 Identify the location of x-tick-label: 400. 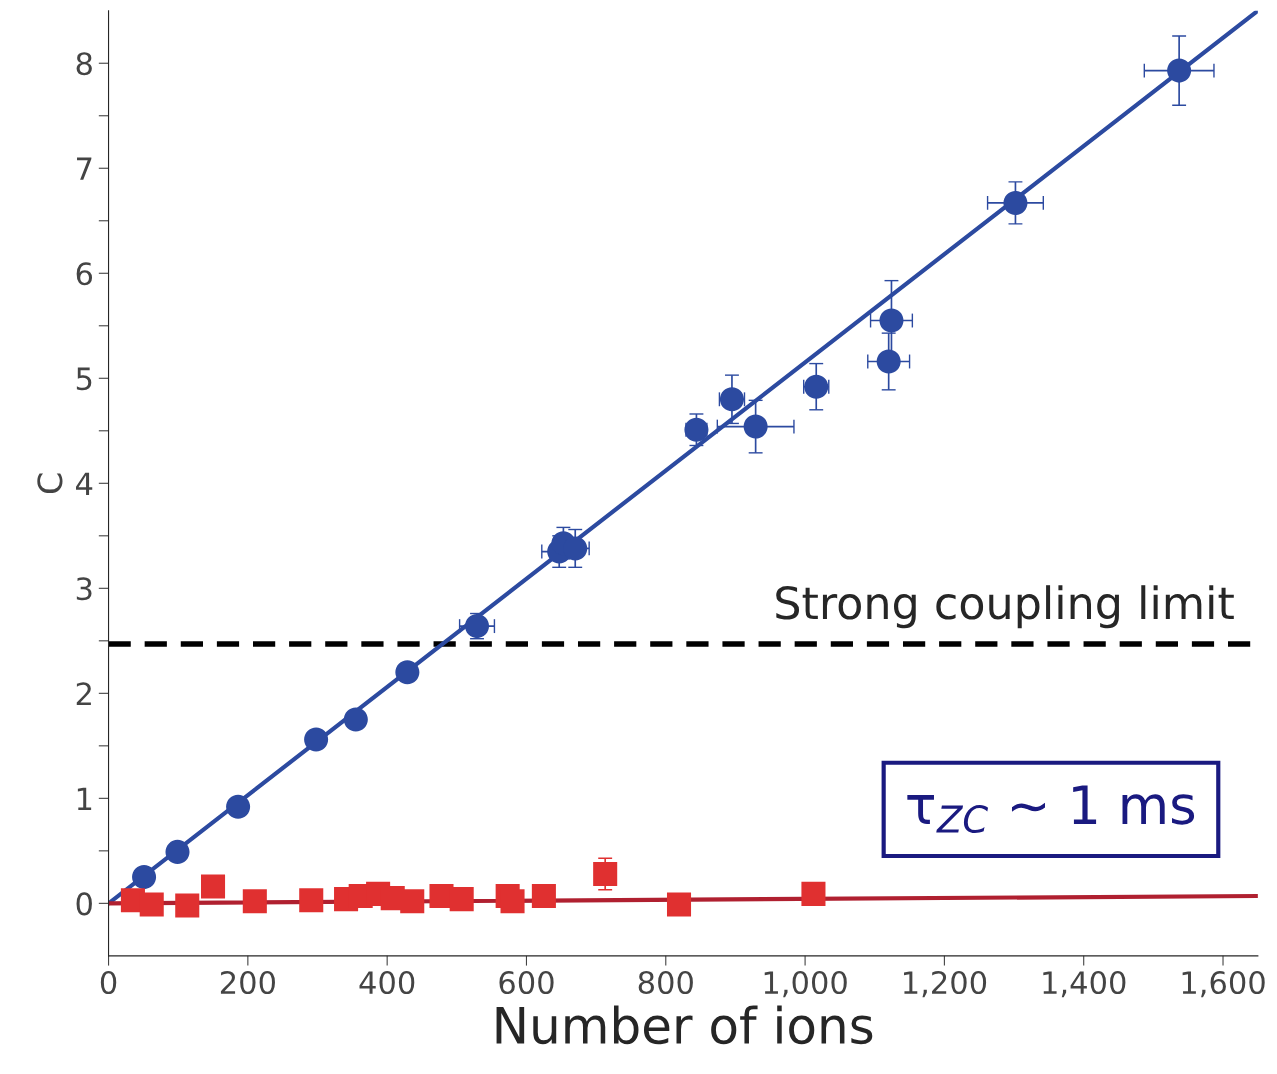
(387, 982).